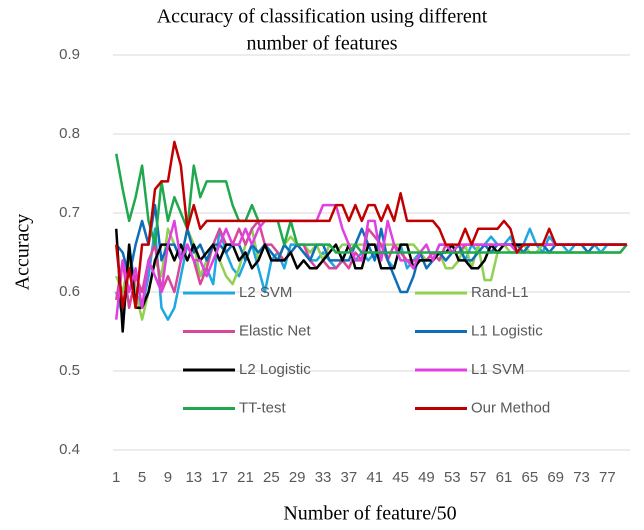  Describe the element at coordinates (297, 477) in the screenshot. I see `x-tick-label: 29` at that location.